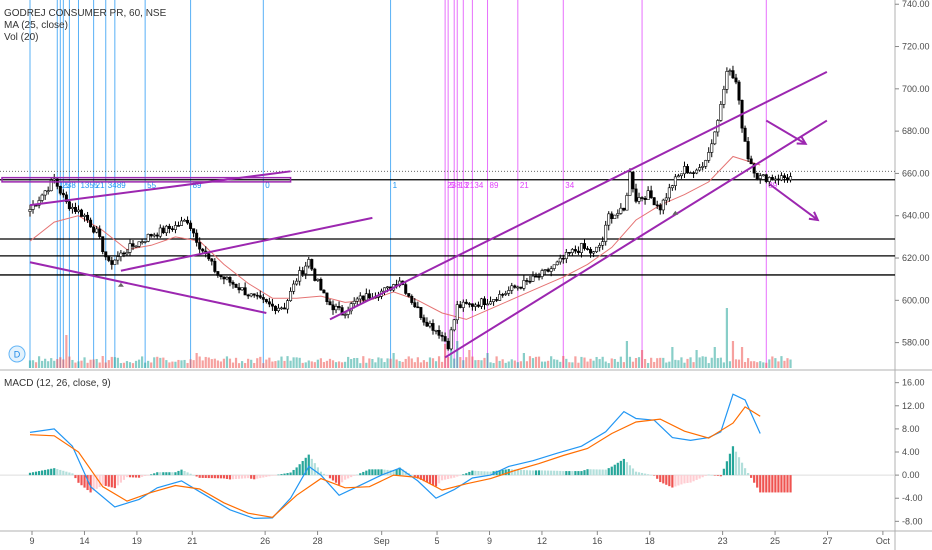 The image size is (932, 550). Describe the element at coordinates (916, 4) in the screenshot. I see `price-axis-label: 740.00` at that location.